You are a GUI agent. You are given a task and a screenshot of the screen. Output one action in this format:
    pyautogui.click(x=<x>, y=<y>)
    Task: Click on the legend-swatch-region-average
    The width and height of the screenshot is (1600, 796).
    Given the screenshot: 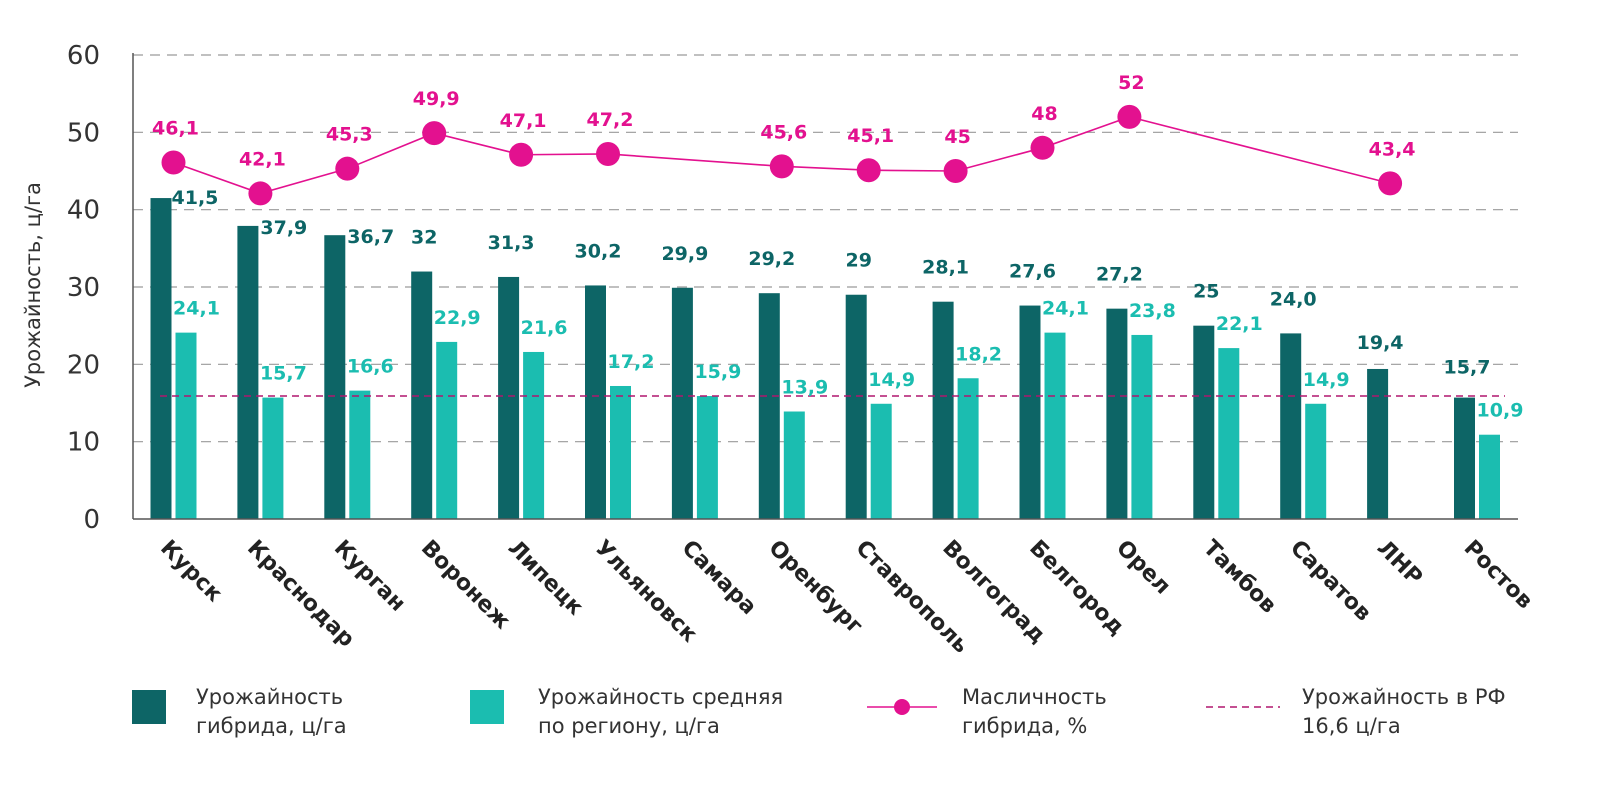 What is the action you would take?
    pyautogui.click(x=487, y=707)
    